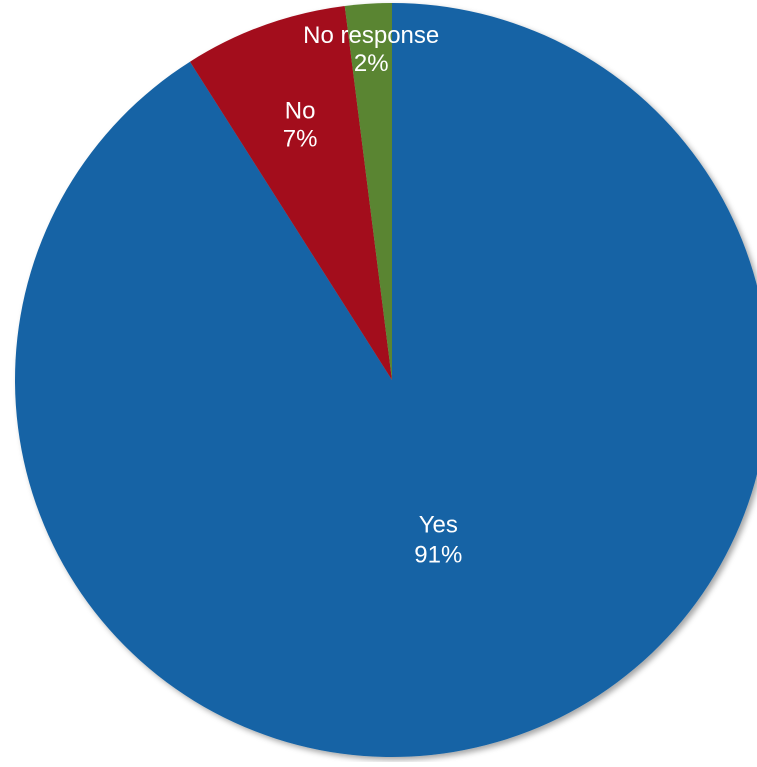  I want to click on slice-label-no: No, so click(300, 111).